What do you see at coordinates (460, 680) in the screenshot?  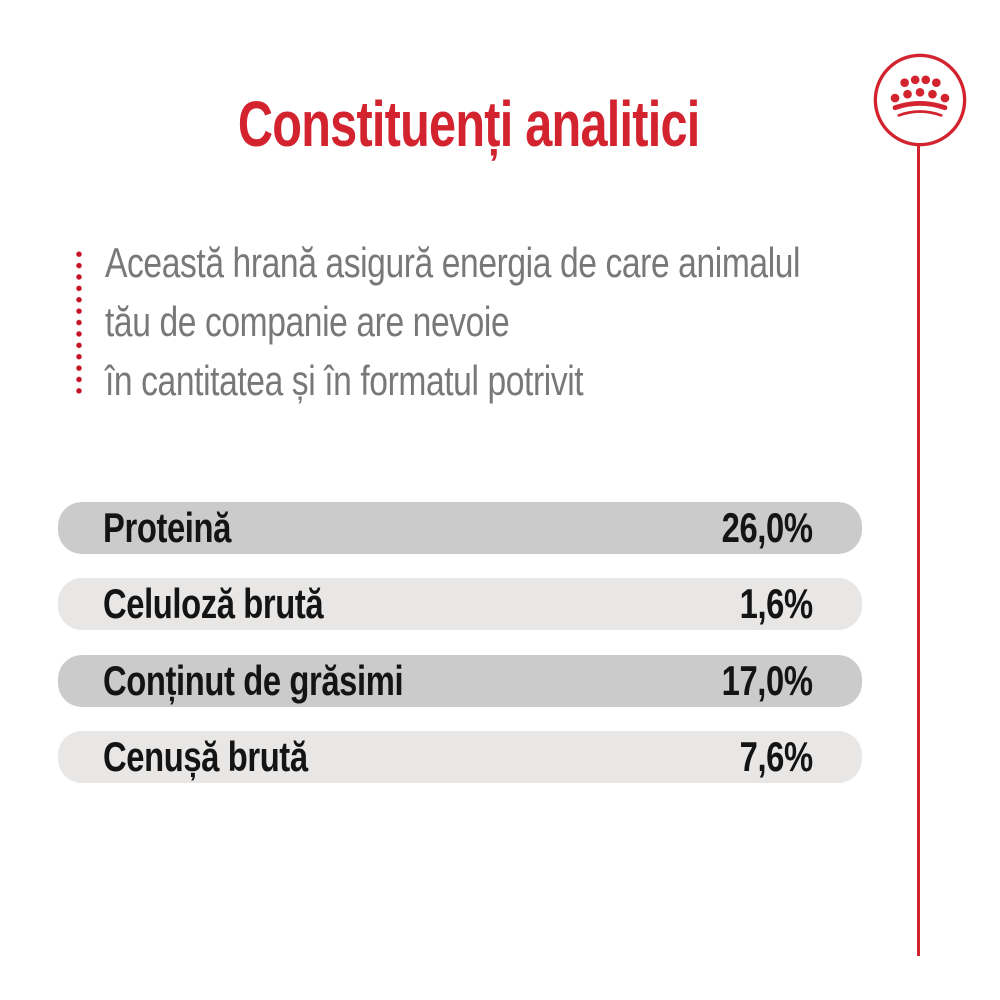 I see `table-row: Conținut de grăsimi 17,0%` at bounding box center [460, 680].